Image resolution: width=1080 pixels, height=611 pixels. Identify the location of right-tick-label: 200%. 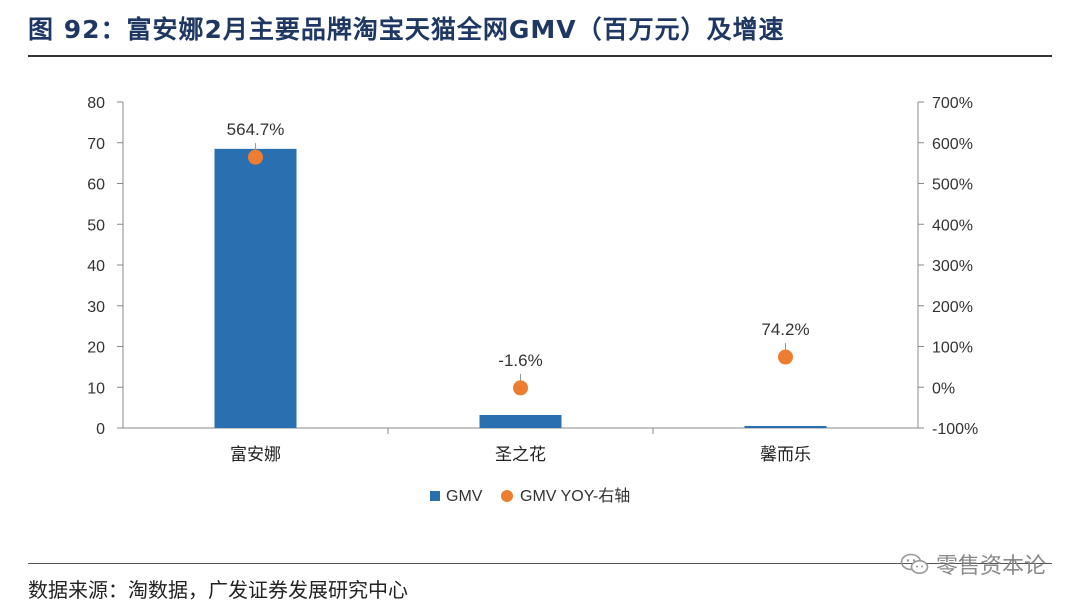
(952, 307).